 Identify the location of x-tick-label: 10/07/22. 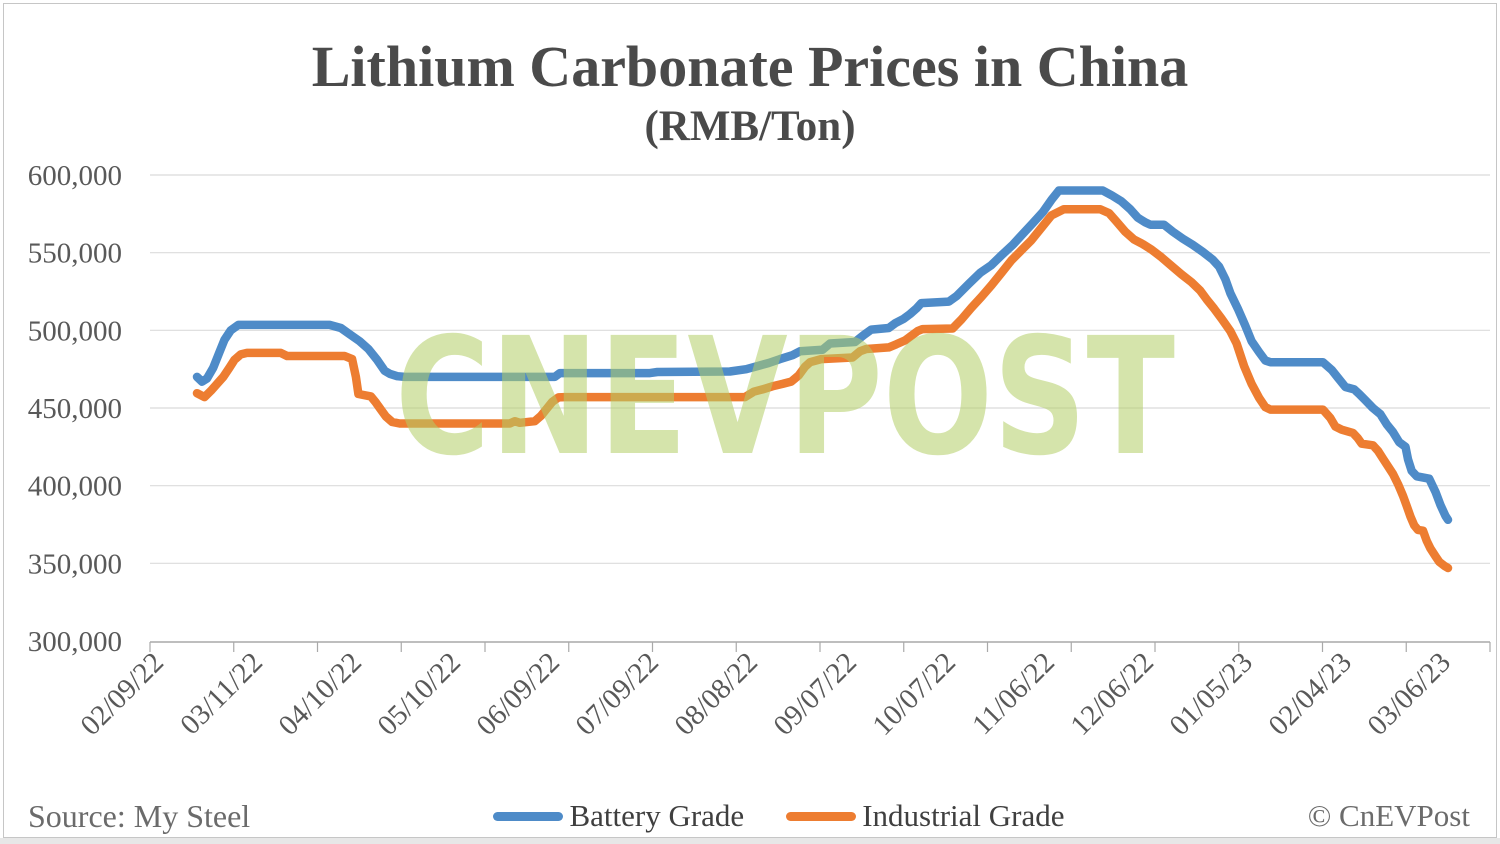
(914, 694).